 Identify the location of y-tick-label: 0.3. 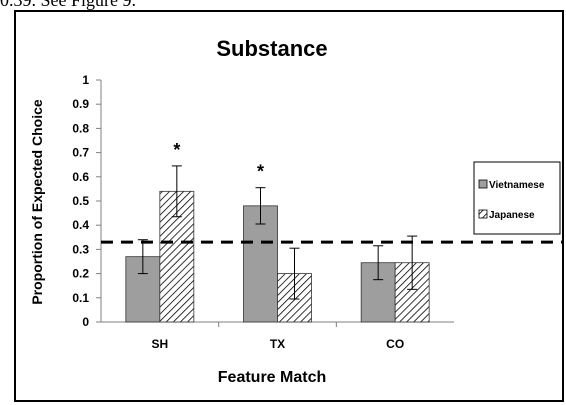
(80, 249).